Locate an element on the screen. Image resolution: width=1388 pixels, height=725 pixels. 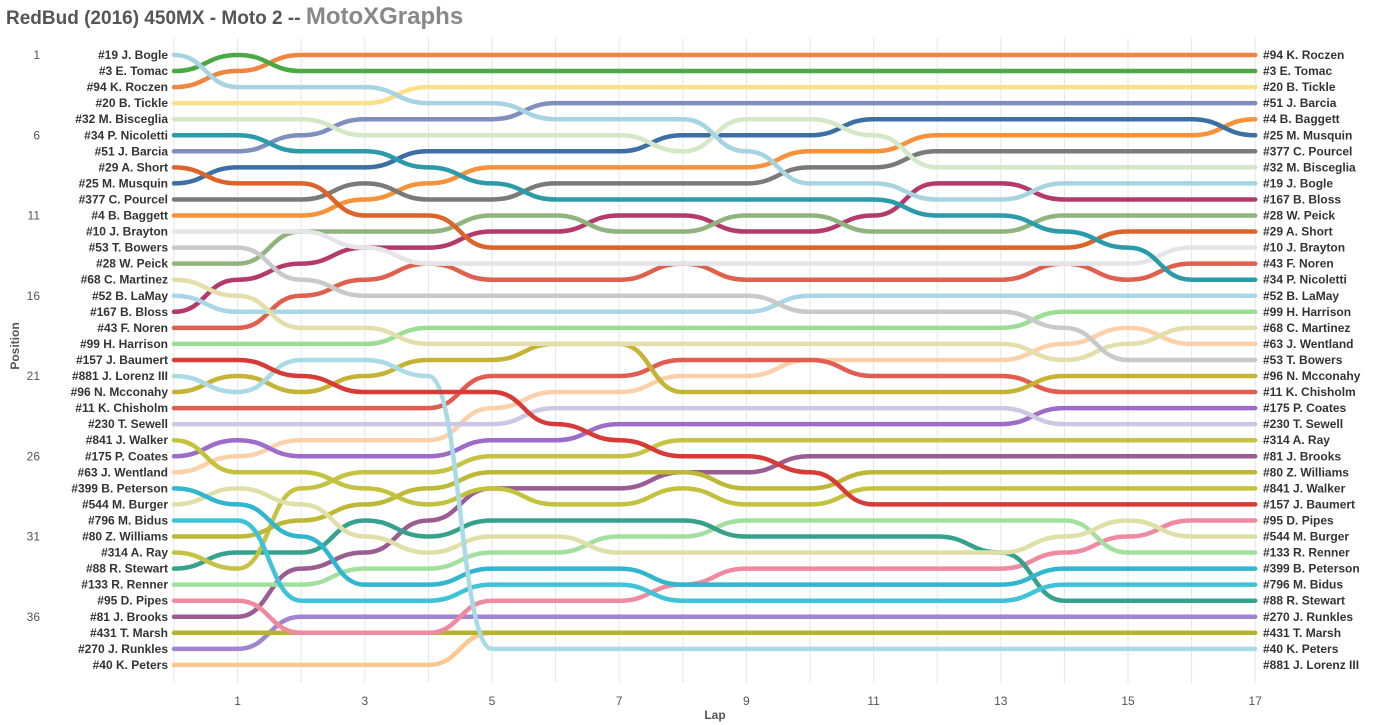
finish-rider-label: #94 K. Roczen is located at coordinates (1303, 55).